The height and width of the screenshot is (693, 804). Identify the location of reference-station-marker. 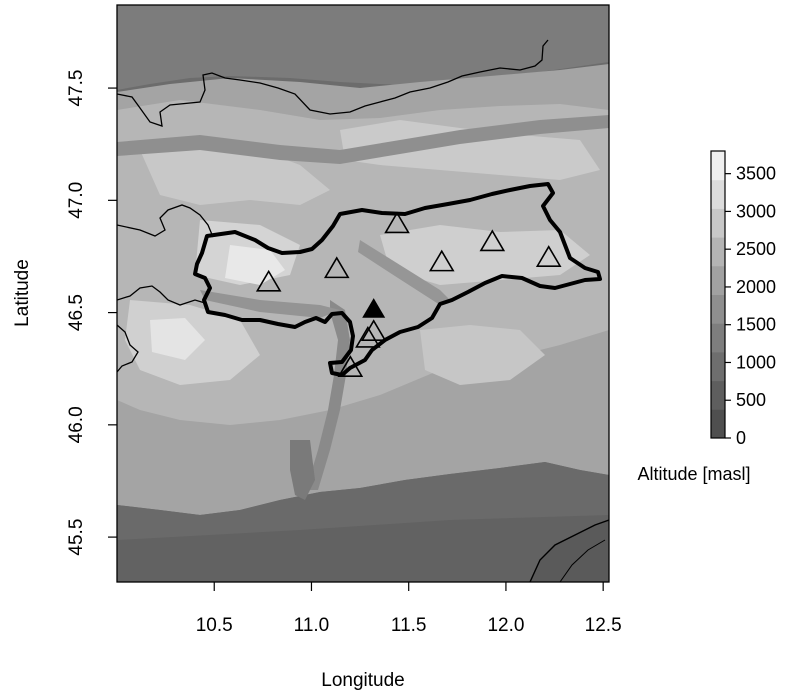
(374, 308).